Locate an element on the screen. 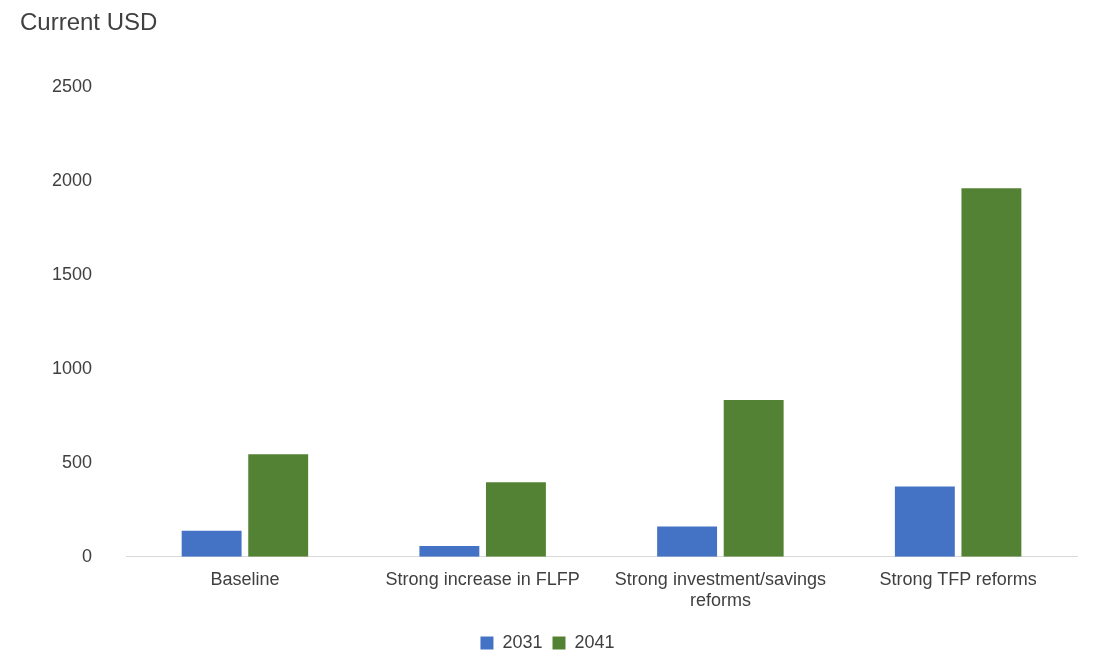 The image size is (1095, 671). y-tick-label: 0 is located at coordinates (87, 555).